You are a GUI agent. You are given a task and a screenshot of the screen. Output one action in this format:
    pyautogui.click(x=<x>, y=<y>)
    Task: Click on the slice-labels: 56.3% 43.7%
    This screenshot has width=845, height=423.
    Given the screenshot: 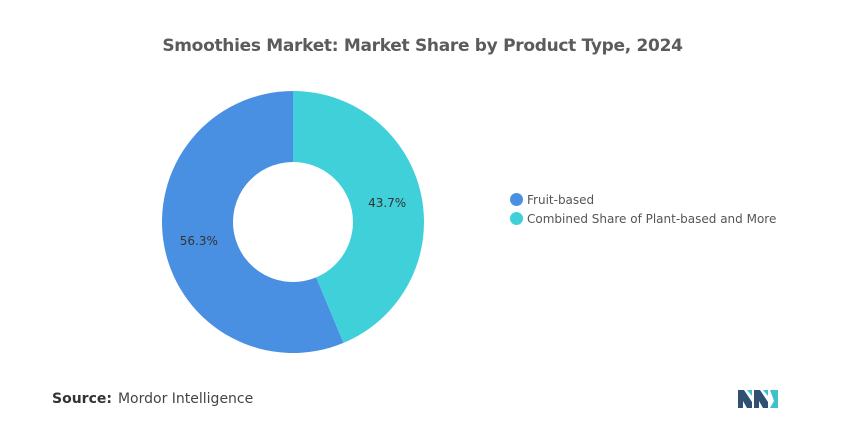 What is the action you would take?
    pyautogui.click(x=293, y=222)
    